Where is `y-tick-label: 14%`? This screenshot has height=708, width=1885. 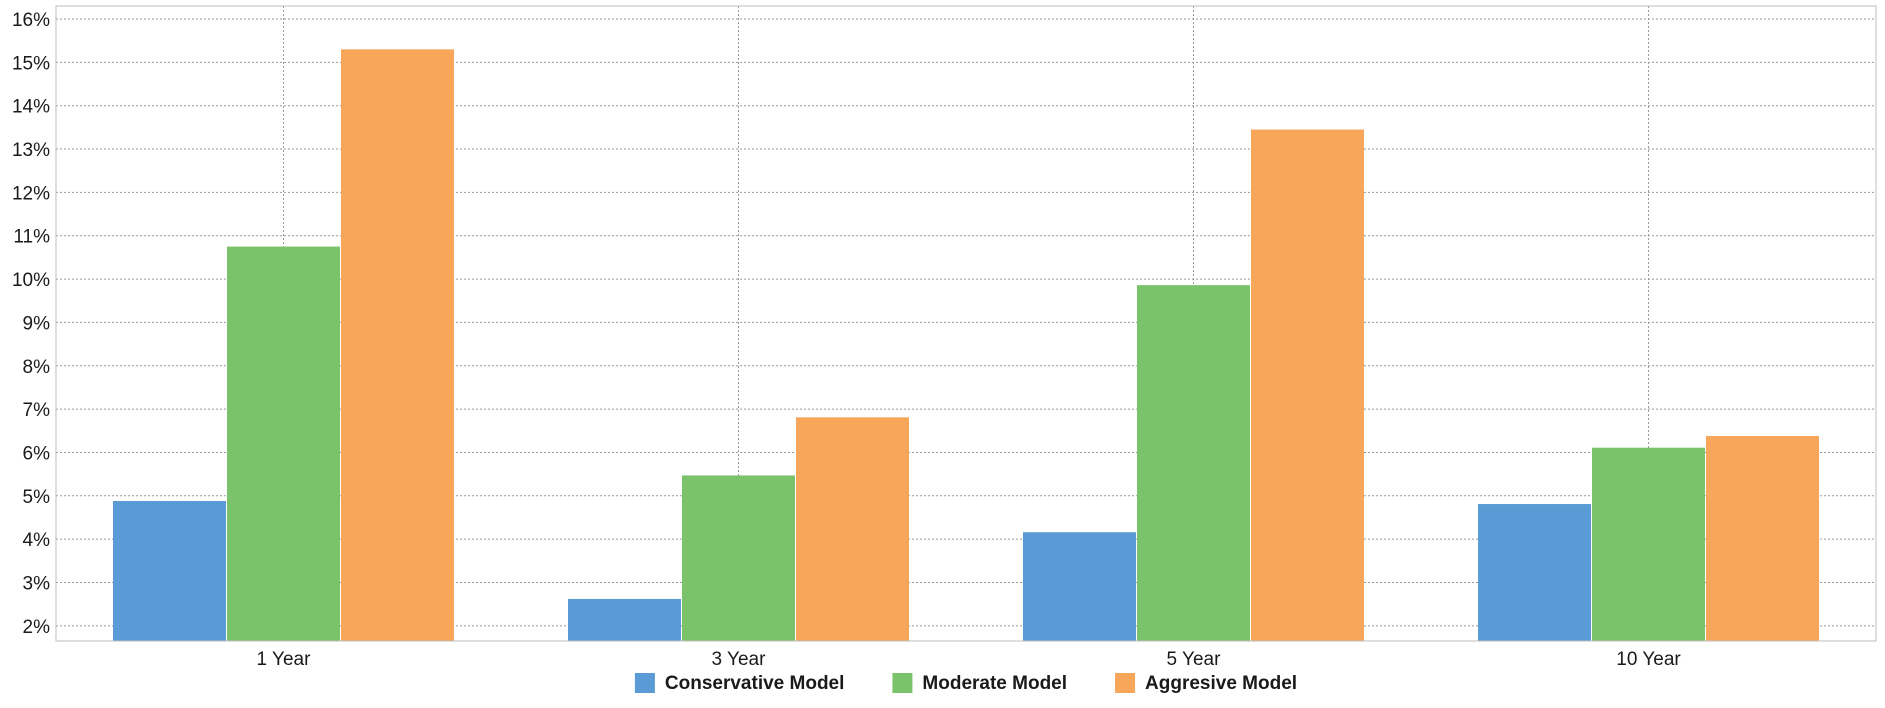 y-tick-label: 14% is located at coordinates (31, 107).